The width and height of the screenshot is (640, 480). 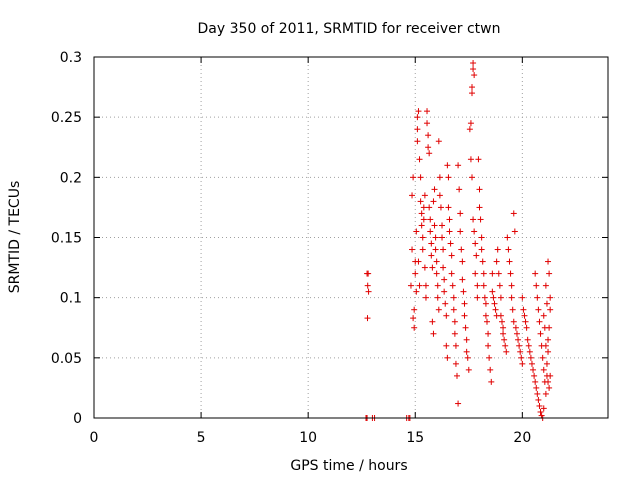 What do you see at coordinates (66, 118) in the screenshot?
I see `y-tick-label: 0.25` at bounding box center [66, 118].